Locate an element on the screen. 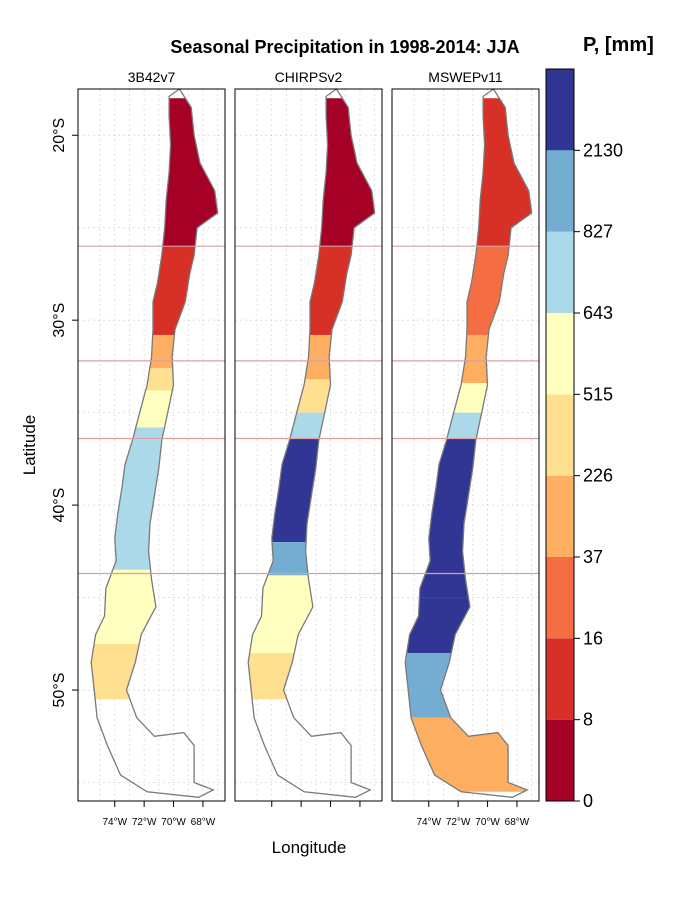 This screenshot has width=690, height=900. colorbar-title: P, [mm] is located at coordinates (618, 45).